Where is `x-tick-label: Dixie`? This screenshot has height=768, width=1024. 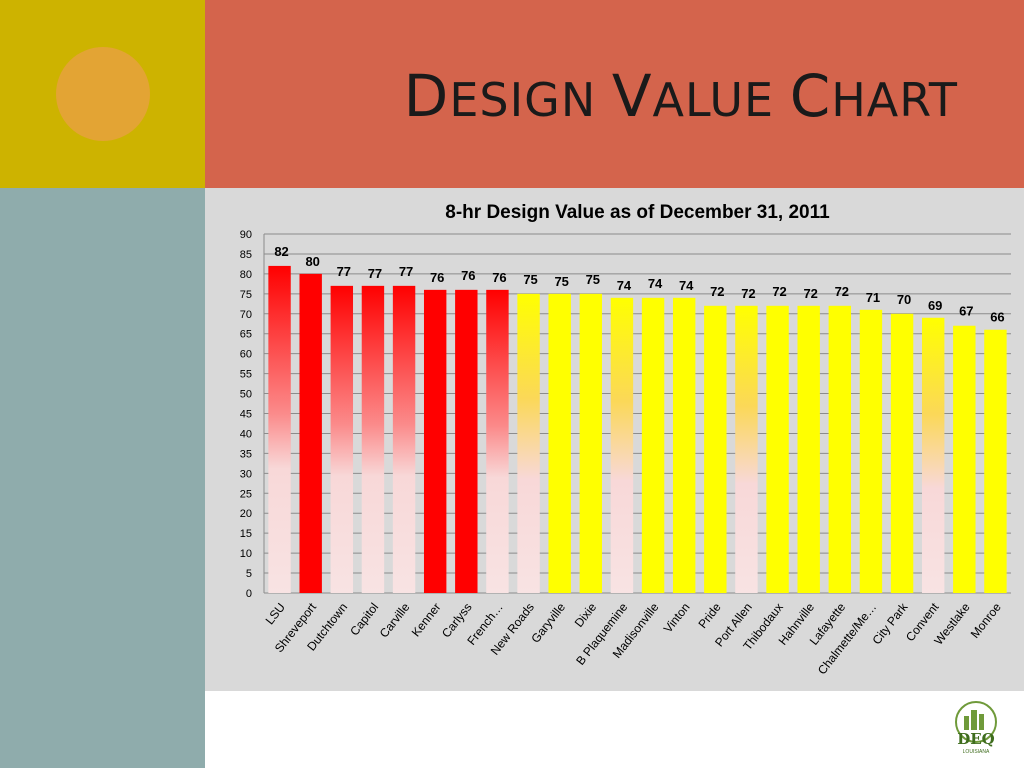
x-tick-label: Dixie is located at coordinates (586, 615).